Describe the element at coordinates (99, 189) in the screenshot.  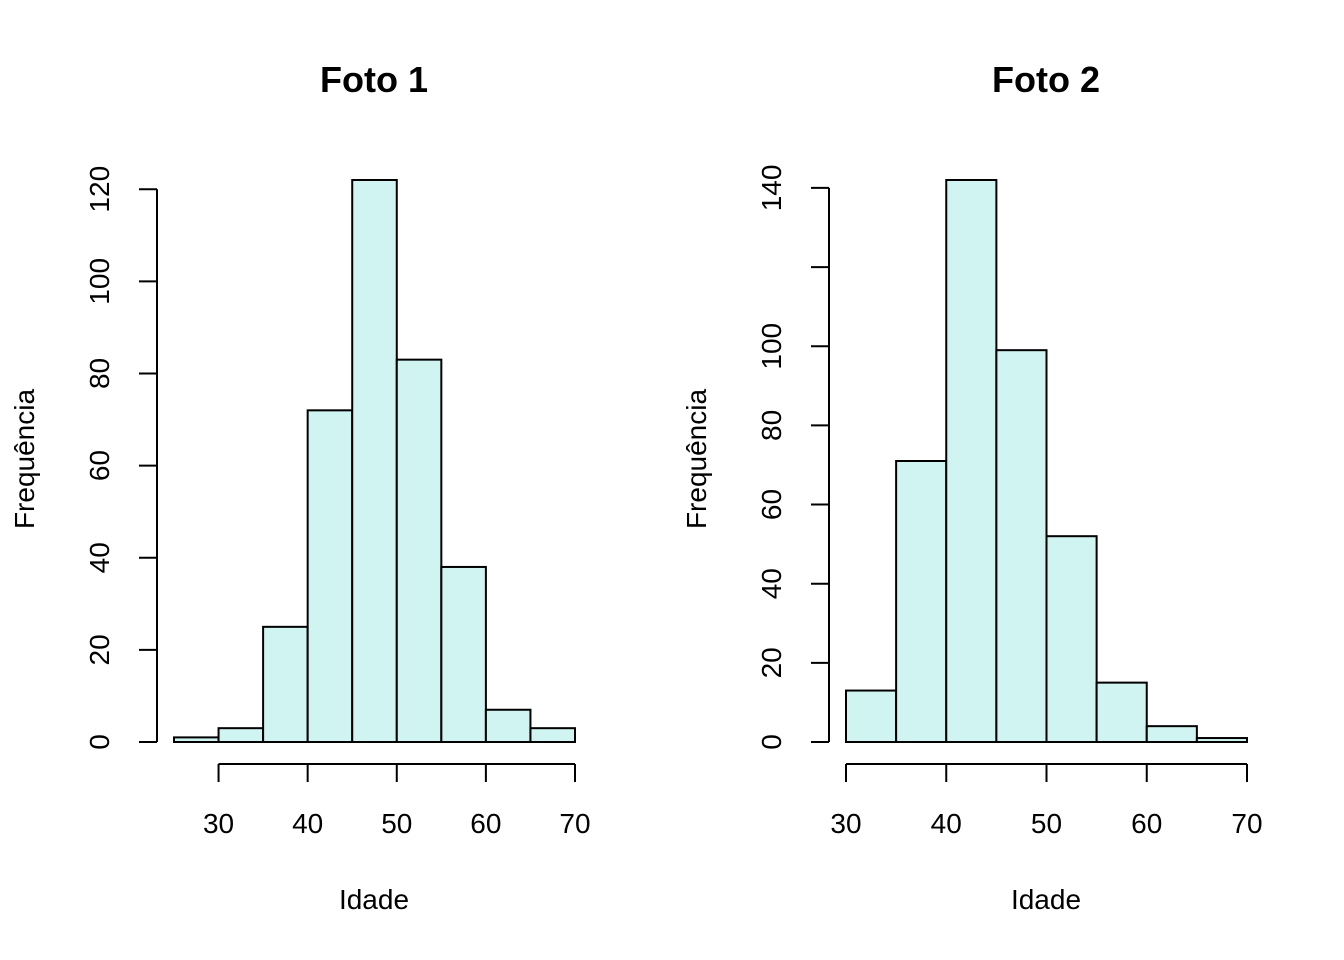
I see `y-tick-label: 120` at that location.